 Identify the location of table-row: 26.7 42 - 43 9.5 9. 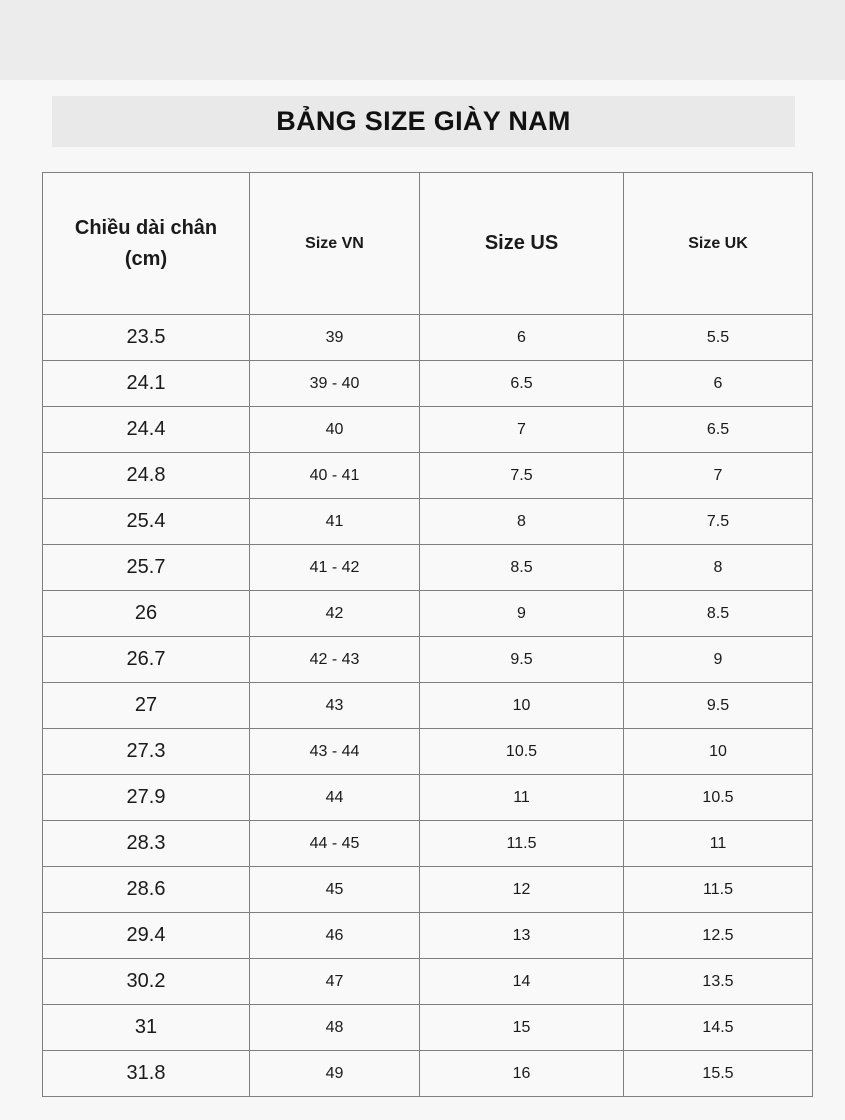
(427, 659).